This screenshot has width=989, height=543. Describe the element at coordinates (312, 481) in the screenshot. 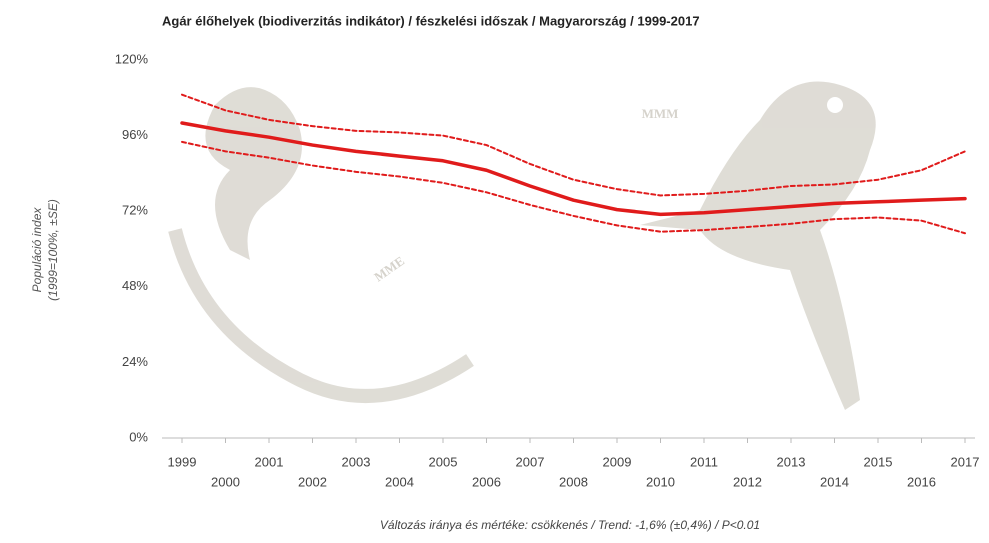

I see `x-tick-label: 2002` at that location.